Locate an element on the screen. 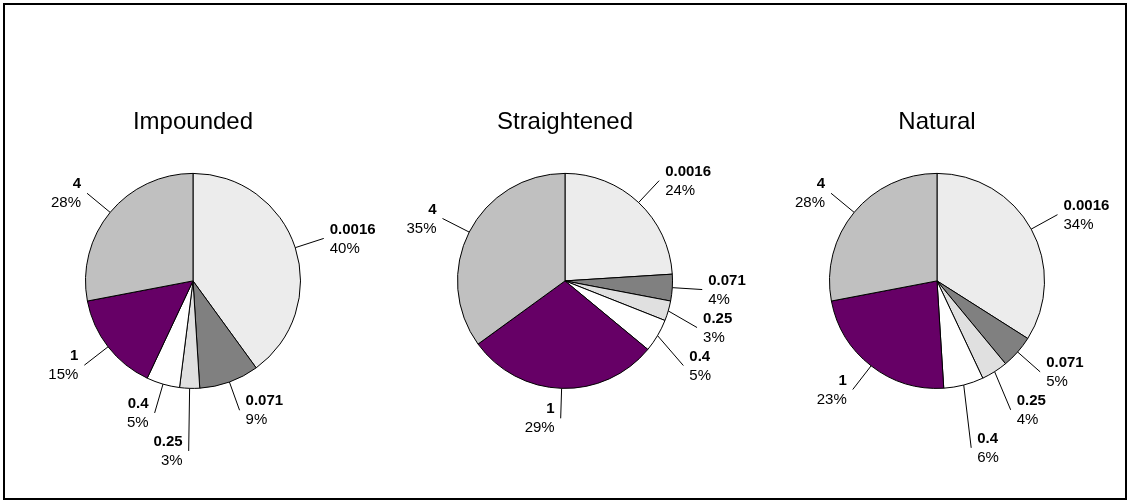  data-label: 24% is located at coordinates (680, 189).